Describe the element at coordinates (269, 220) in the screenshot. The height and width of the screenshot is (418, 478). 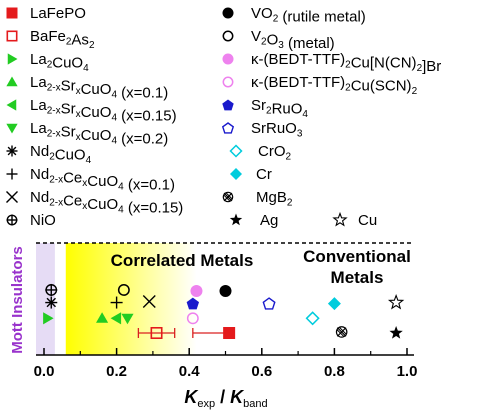
I see `legend-label: Ag` at that location.